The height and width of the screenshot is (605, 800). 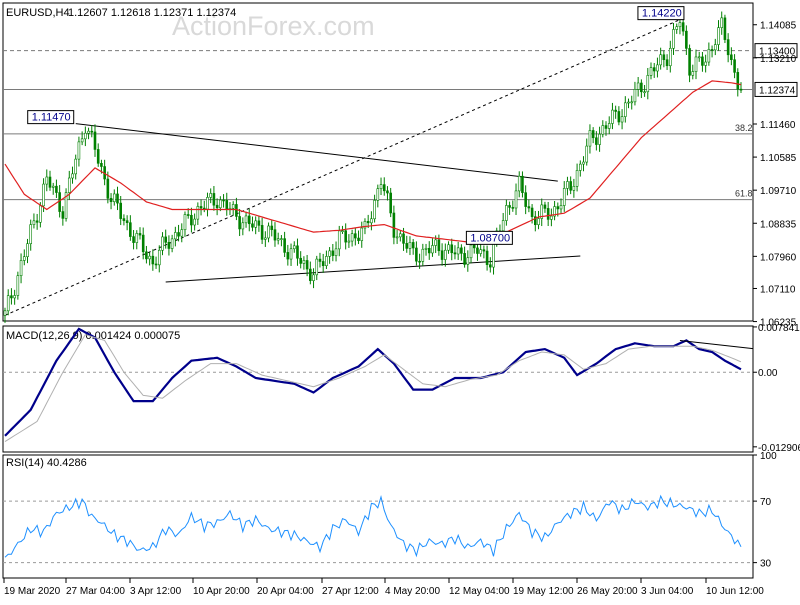 I want to click on fibonacci-level-label: 61.8, so click(x=744, y=194).